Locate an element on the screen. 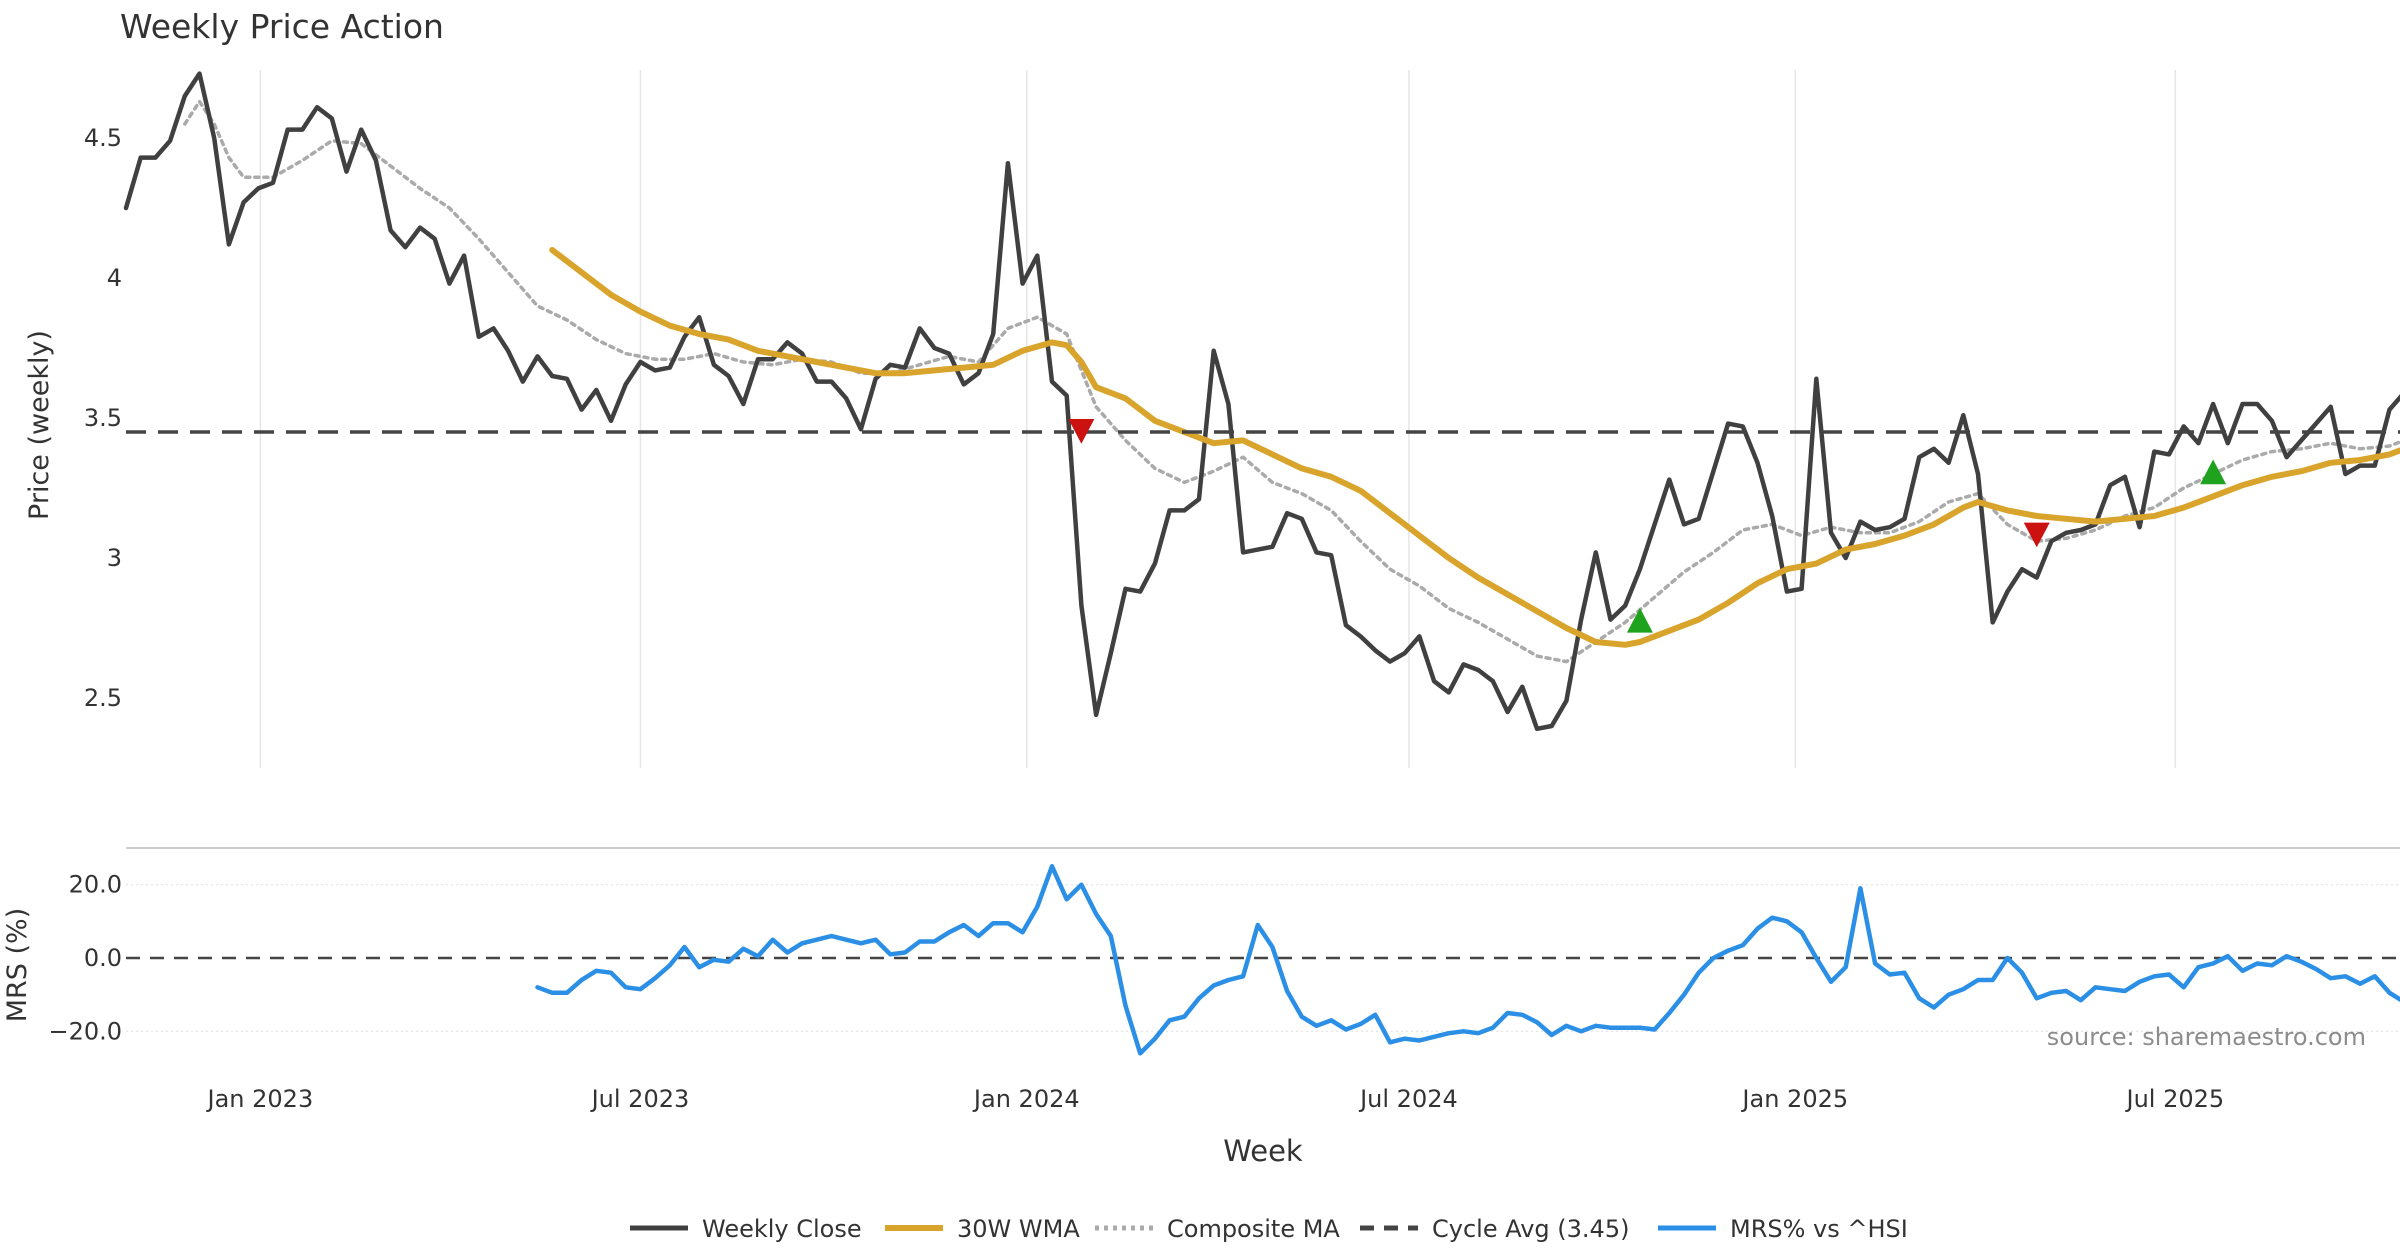 Image resolution: width=2400 pixels, height=1260 pixels. price-y-tick-label: 2.5 is located at coordinates (103, 698).